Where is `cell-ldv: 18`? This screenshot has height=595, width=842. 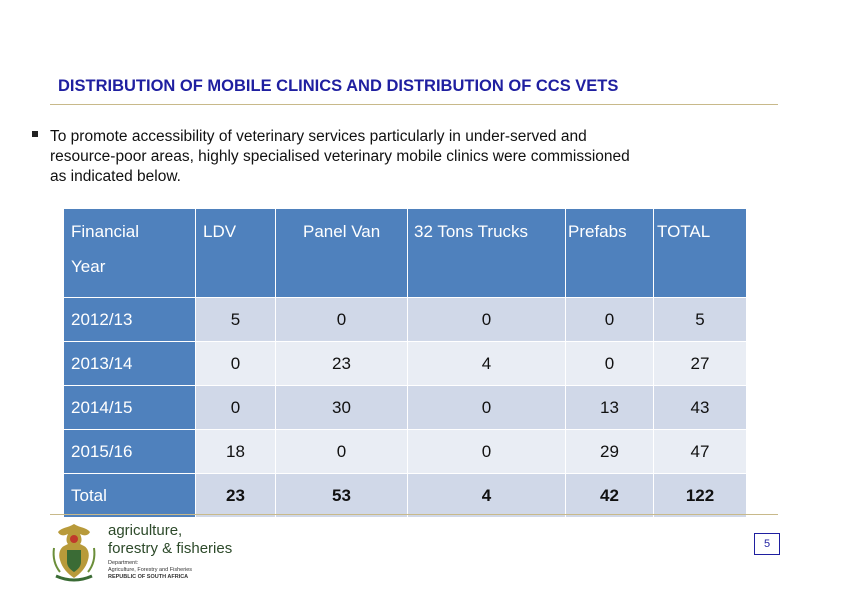 cell-ldv: 18 is located at coordinates (235, 451).